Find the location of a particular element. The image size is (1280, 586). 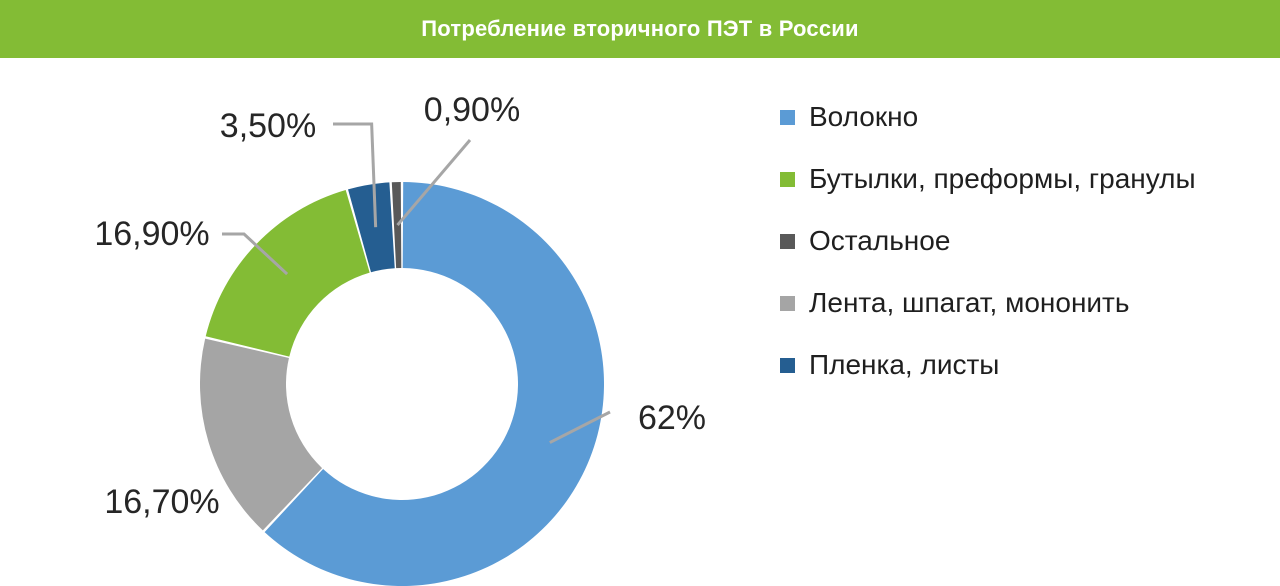

legend-item-volokno: Волокно is located at coordinates (988, 117).